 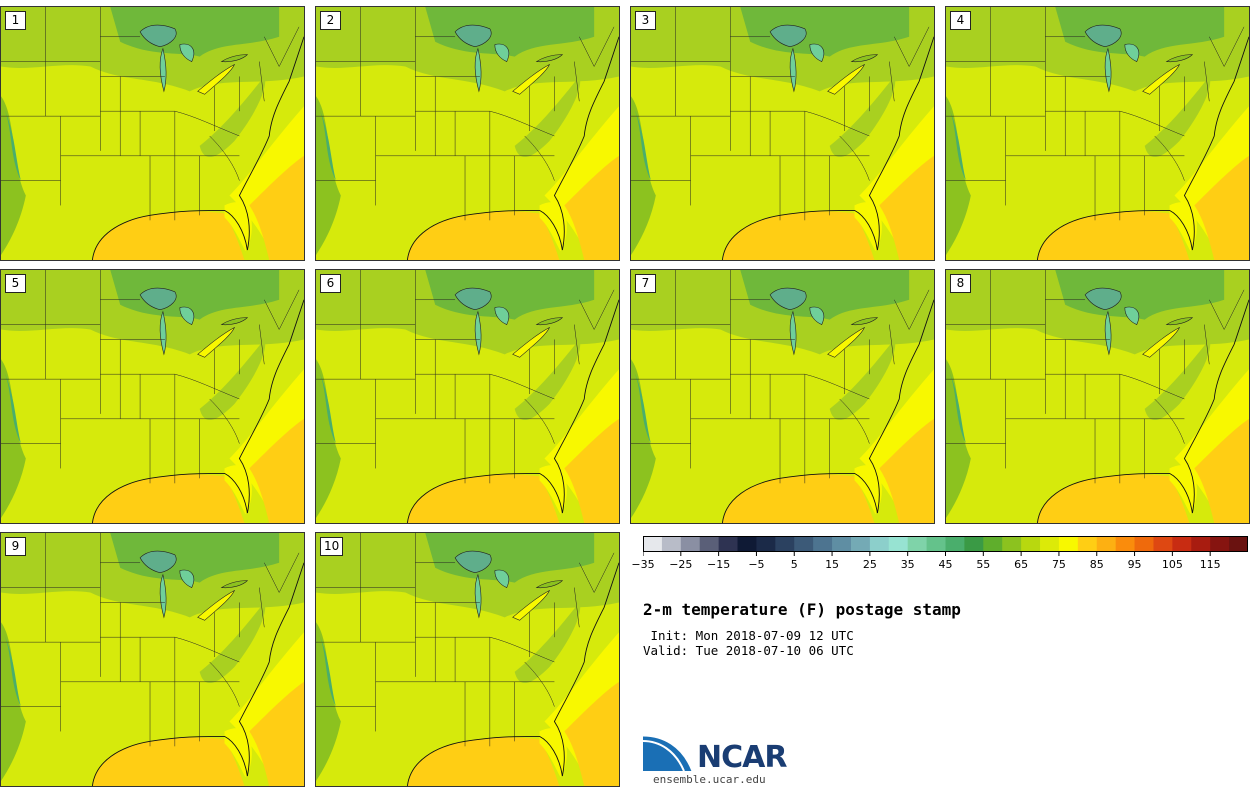 What do you see at coordinates (1021, 564) in the screenshot?
I see `colorbar-tick-label: 65` at bounding box center [1021, 564].